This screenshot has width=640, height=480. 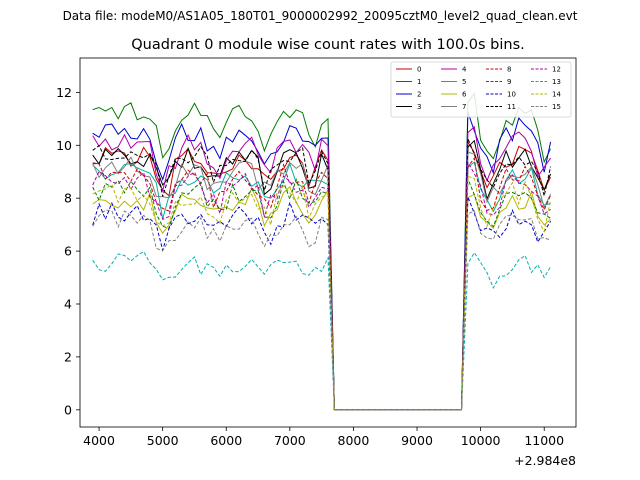 I want to click on y-tick-label-10: 10, so click(x=64, y=145).